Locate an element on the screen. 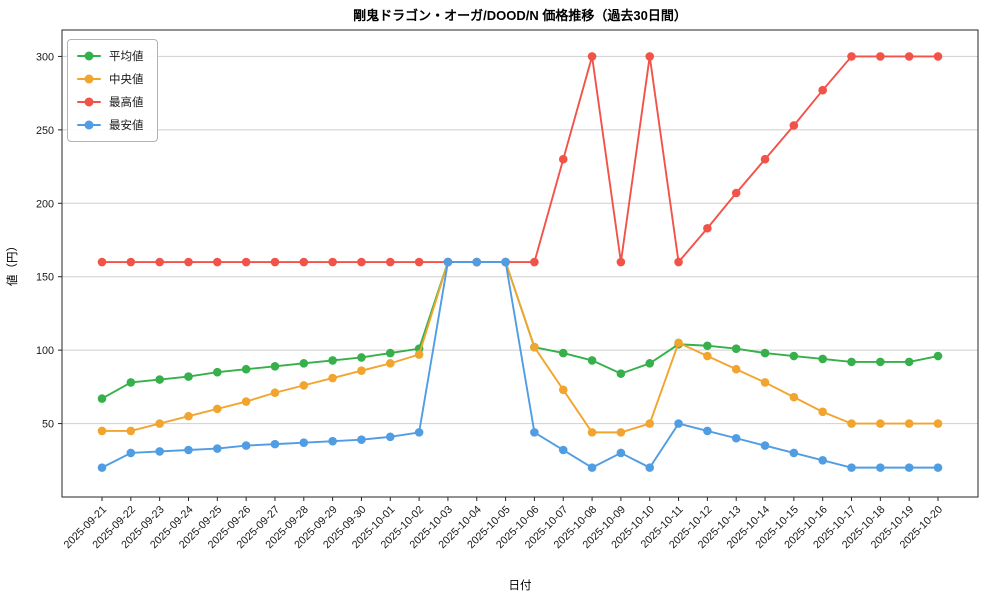 The image size is (1000, 600). y-tick-label: 250 is located at coordinates (45, 131).